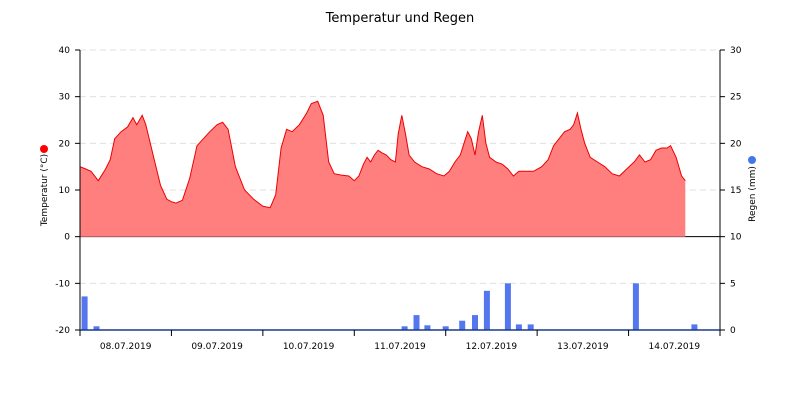  I want to click on left-tick-label: 10, so click(65, 191).